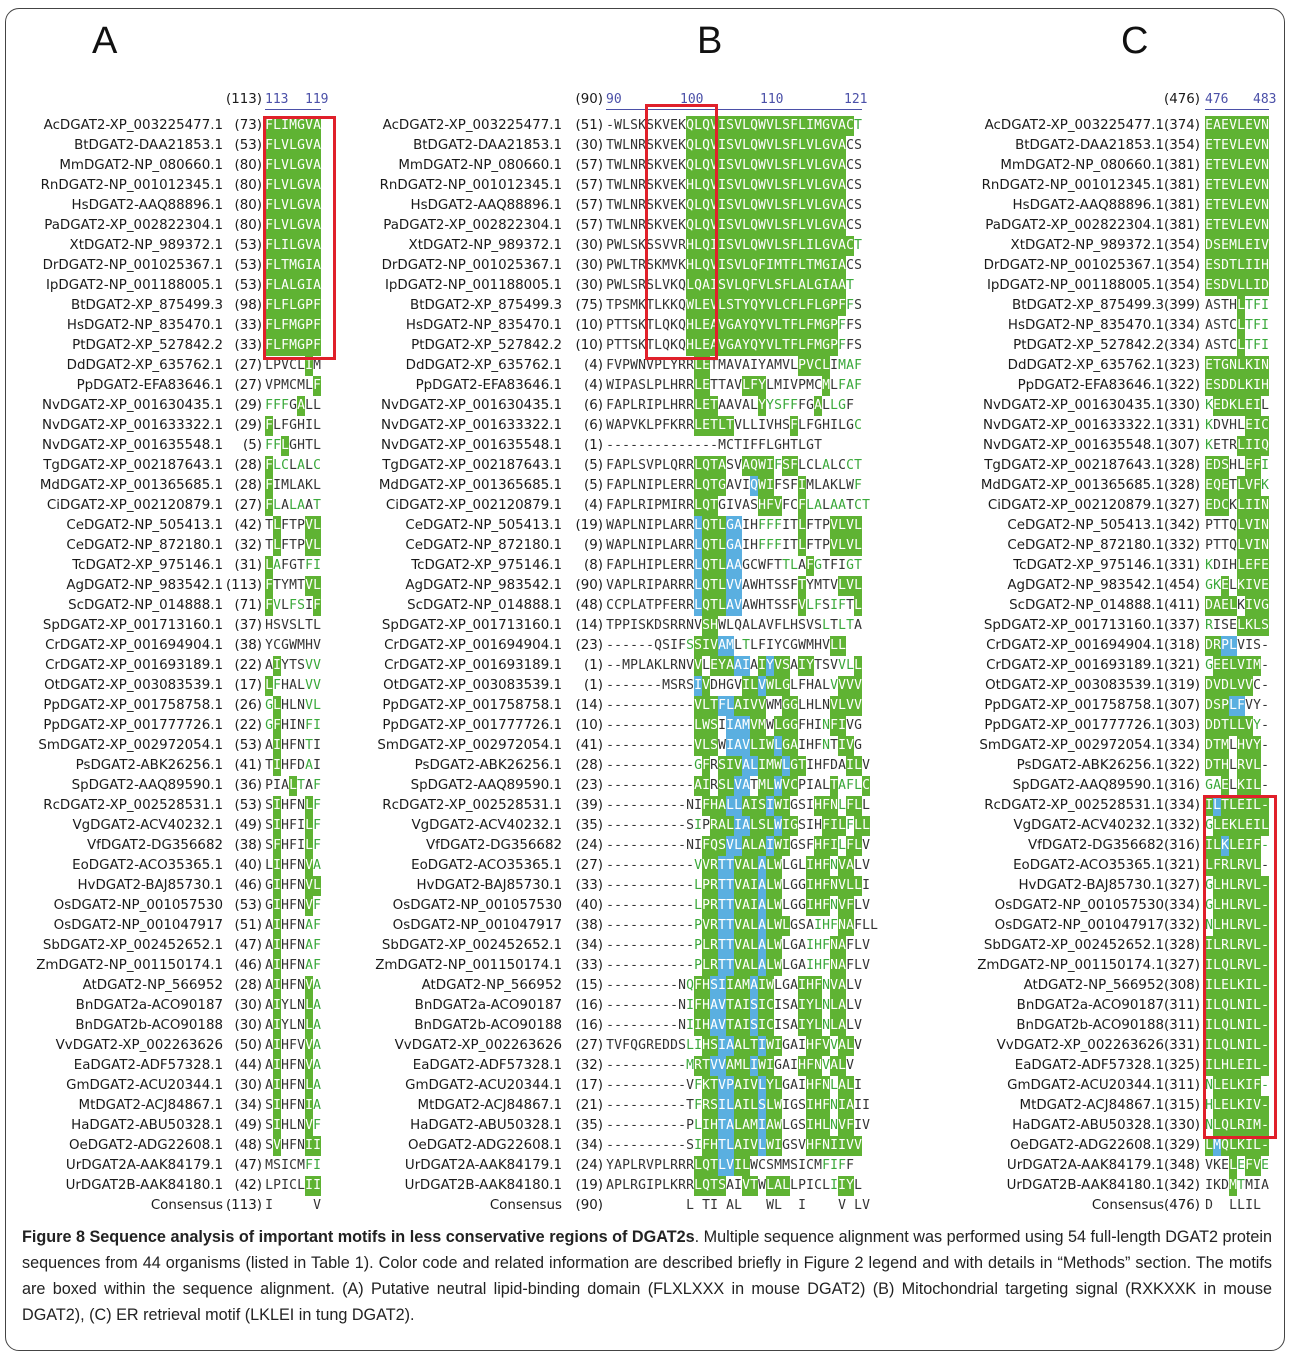  Describe the element at coordinates (589, 99) in the screenshot. I see `ruler-start-position: (90)` at that location.